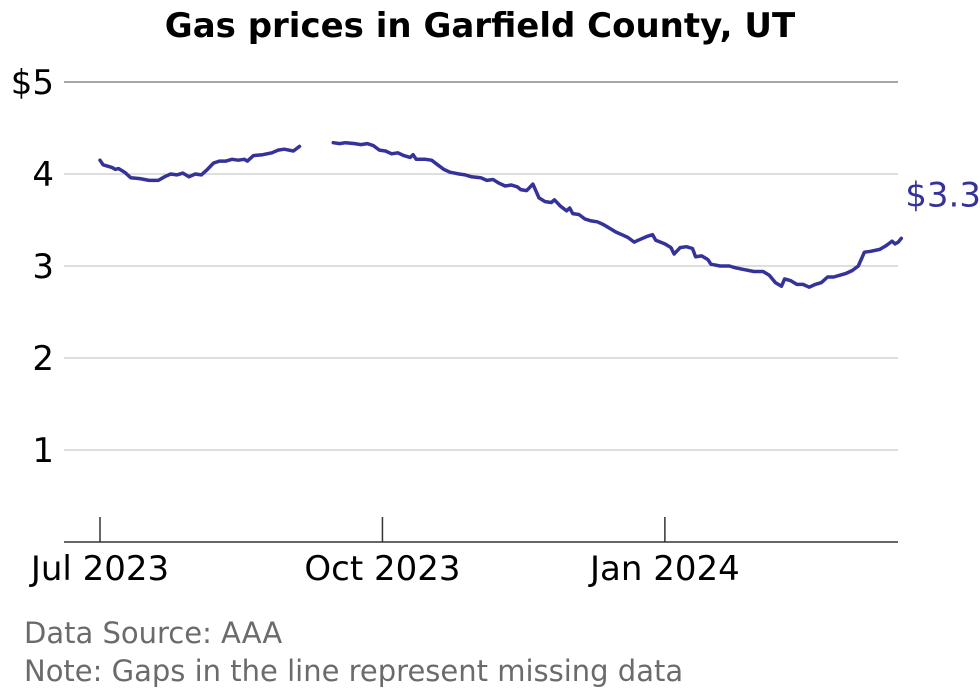 Image resolution: width=980 pixels, height=699 pixels. I want to click on y-tick-label: 1, so click(43, 451).